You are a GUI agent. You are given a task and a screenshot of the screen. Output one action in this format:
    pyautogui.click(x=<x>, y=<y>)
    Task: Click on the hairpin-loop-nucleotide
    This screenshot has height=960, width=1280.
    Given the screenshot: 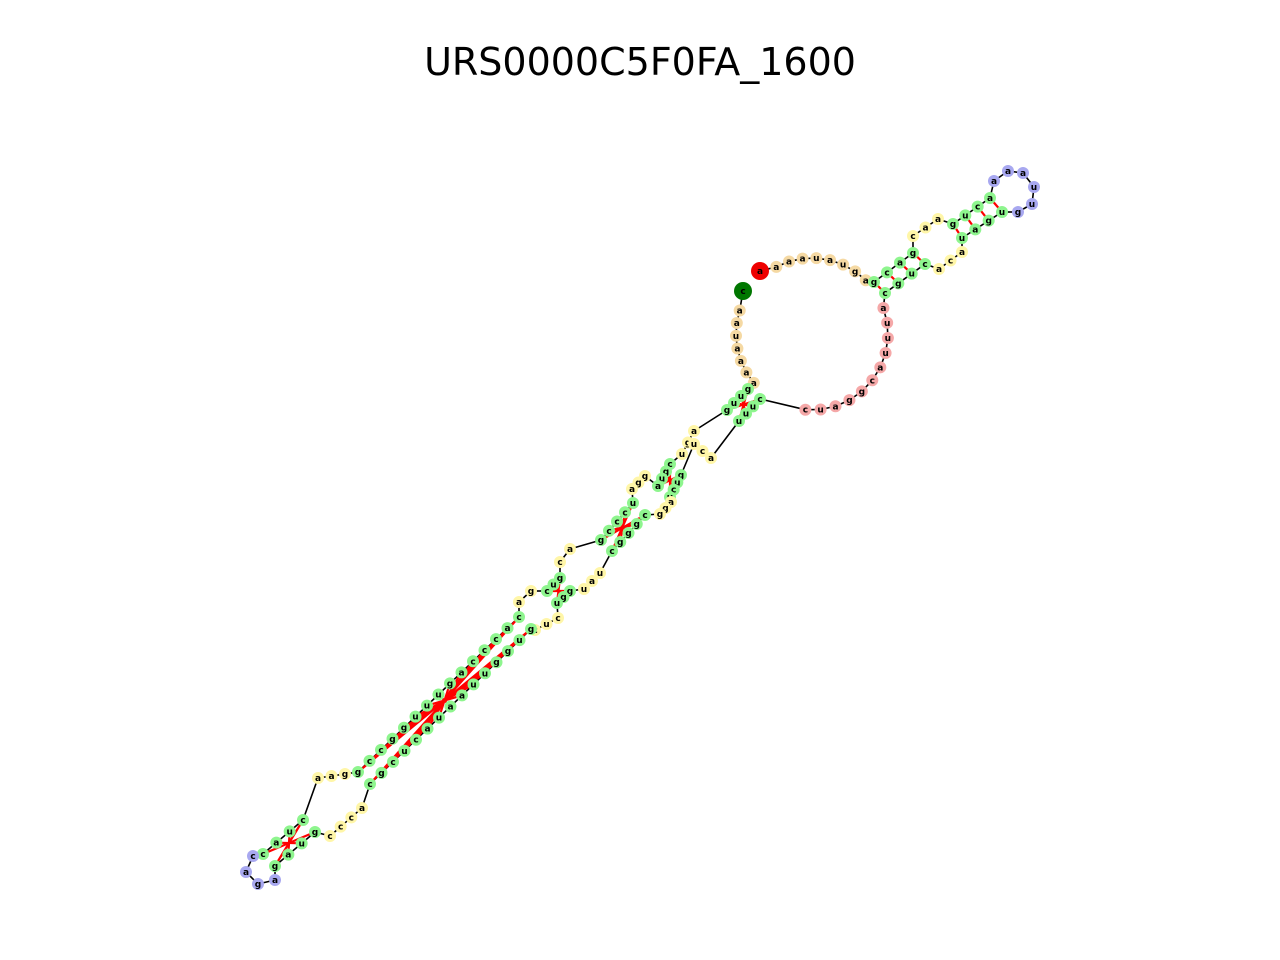 What is the action you would take?
    pyautogui.click(x=275, y=880)
    